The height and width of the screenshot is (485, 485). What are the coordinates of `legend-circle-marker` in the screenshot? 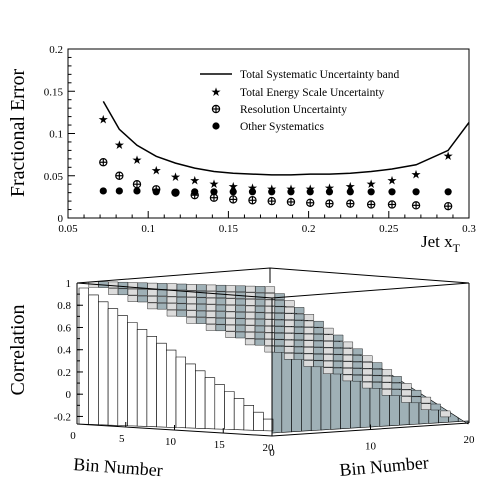 It's located at (216, 126).